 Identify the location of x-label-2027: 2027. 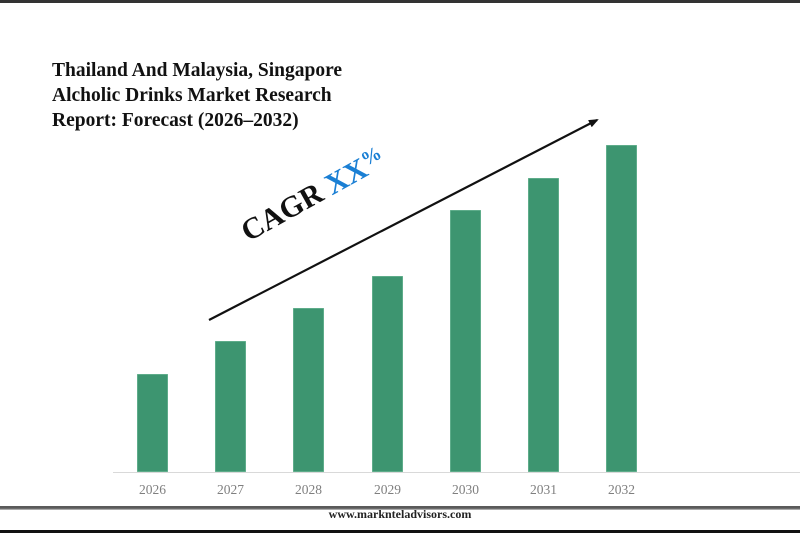
(230, 489).